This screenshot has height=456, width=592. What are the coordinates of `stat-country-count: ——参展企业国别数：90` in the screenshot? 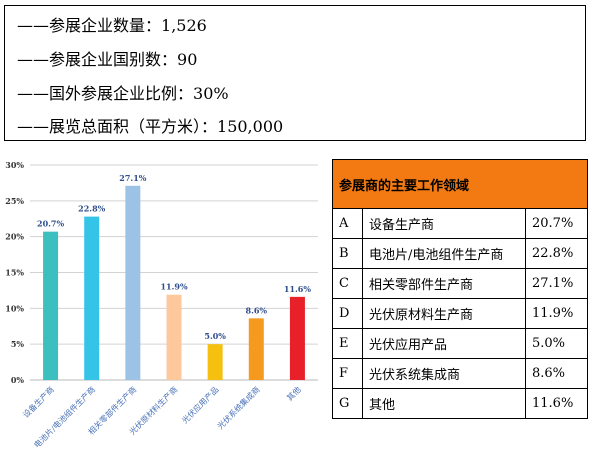 It's located at (107, 60).